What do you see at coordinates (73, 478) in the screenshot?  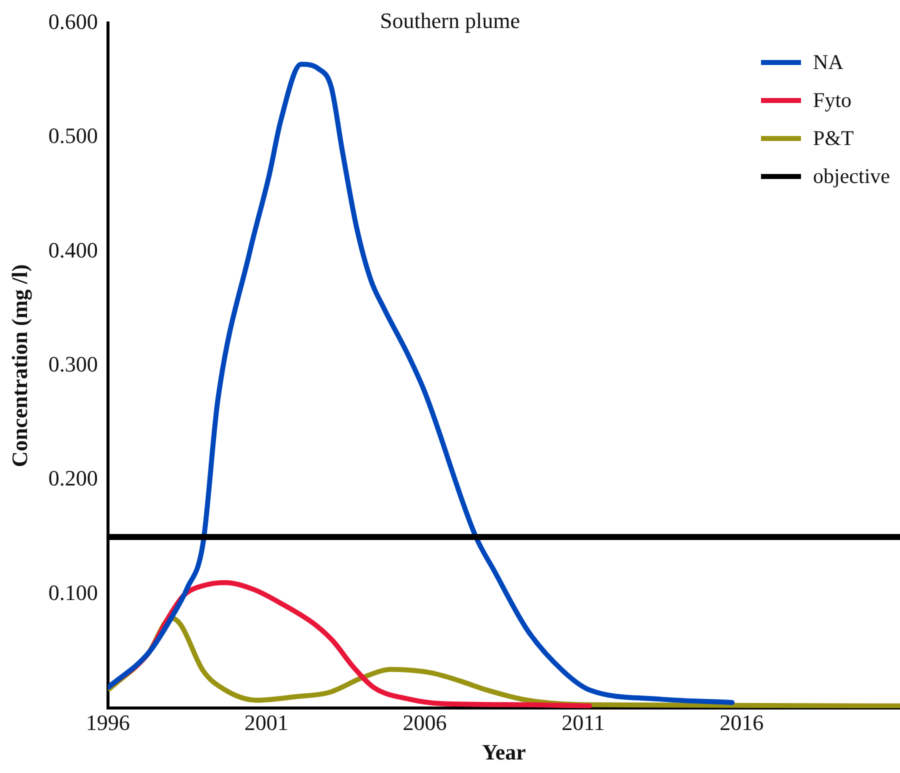 I see `y-tick-label: 0.200` at bounding box center [73, 478].